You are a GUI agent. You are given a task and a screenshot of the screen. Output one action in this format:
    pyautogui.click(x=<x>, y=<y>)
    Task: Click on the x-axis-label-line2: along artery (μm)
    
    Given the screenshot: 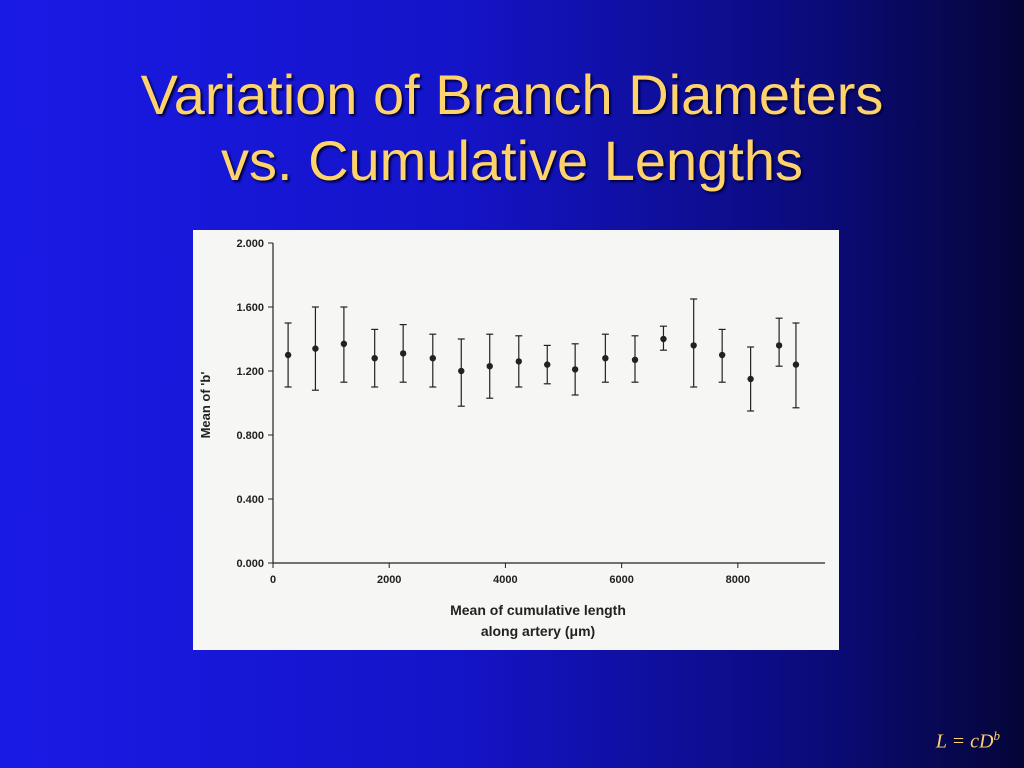 What is the action you would take?
    pyautogui.click(x=538, y=631)
    